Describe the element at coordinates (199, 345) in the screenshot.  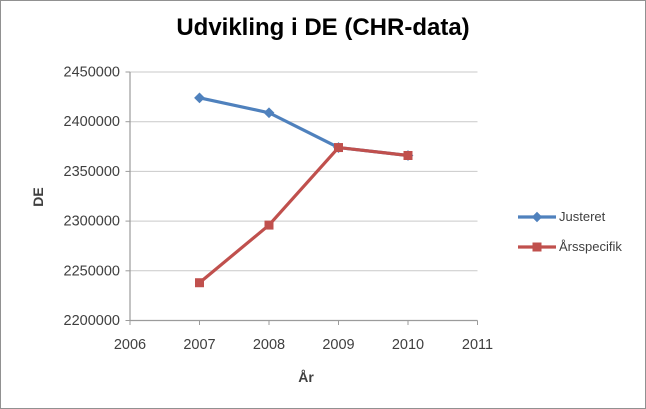
I see `x-tick-label: 2007` at that location.